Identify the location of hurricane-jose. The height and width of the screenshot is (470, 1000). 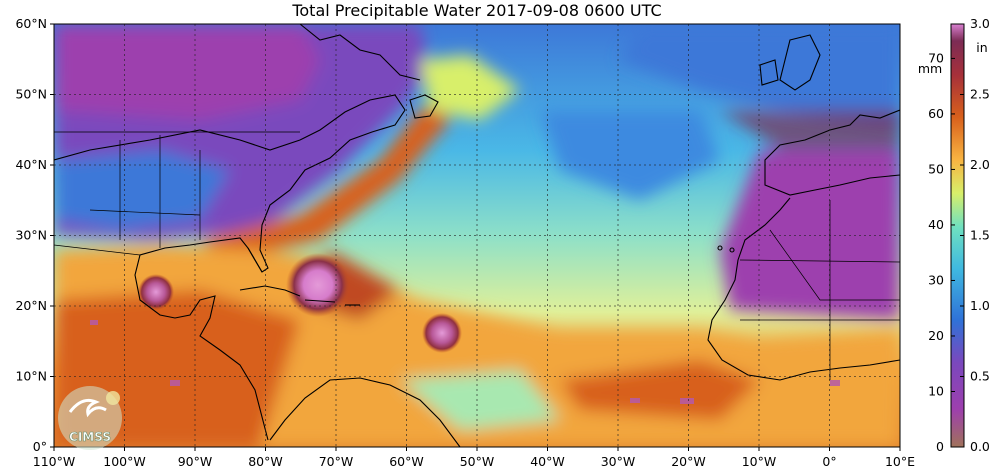
(442, 333).